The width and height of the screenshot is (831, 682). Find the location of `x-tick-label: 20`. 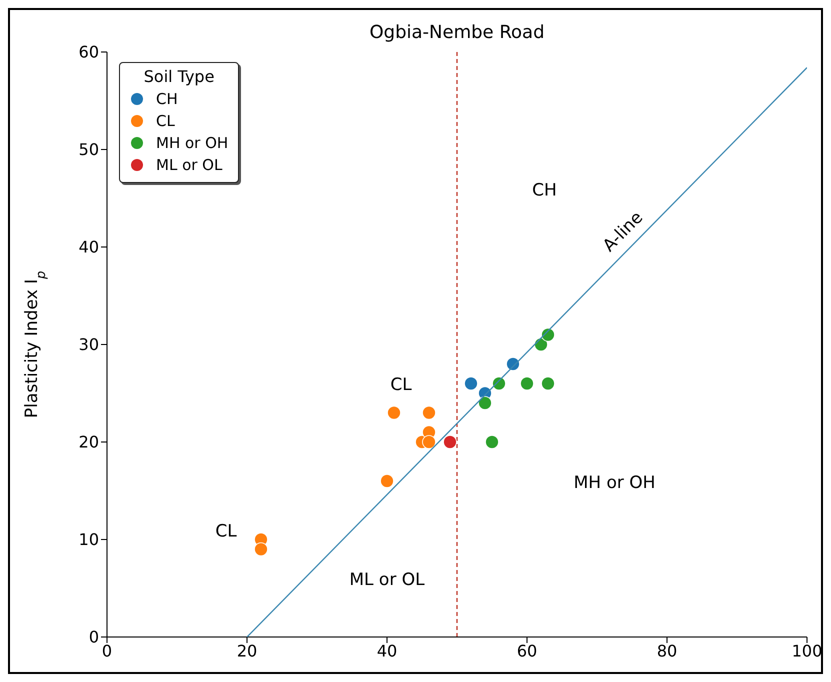

x-tick-label: 20 is located at coordinates (247, 650).